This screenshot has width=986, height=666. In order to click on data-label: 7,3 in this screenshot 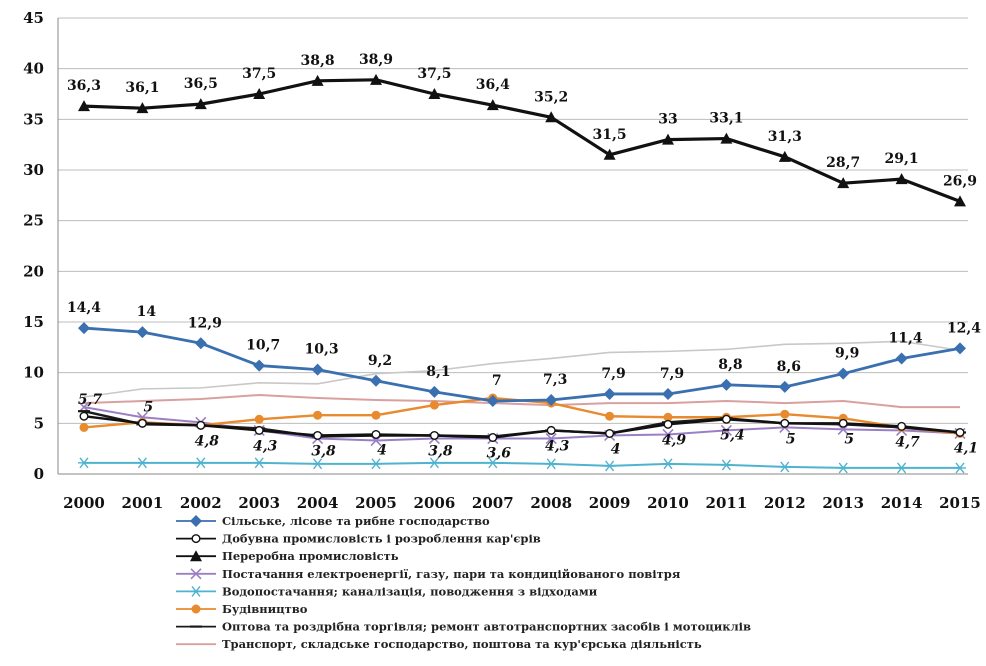, I will do `click(555, 380)`.